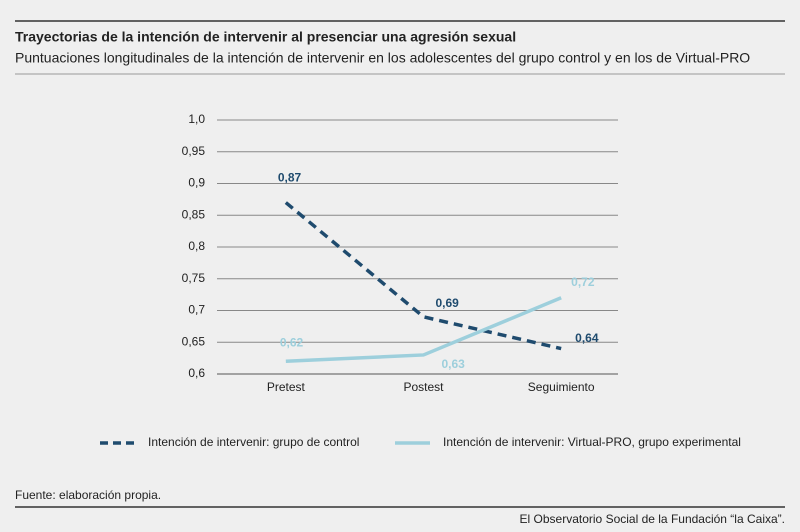 The height and width of the screenshot is (532, 800). Describe the element at coordinates (448, 303) in the screenshot. I see `data-label: 0,69` at that location.